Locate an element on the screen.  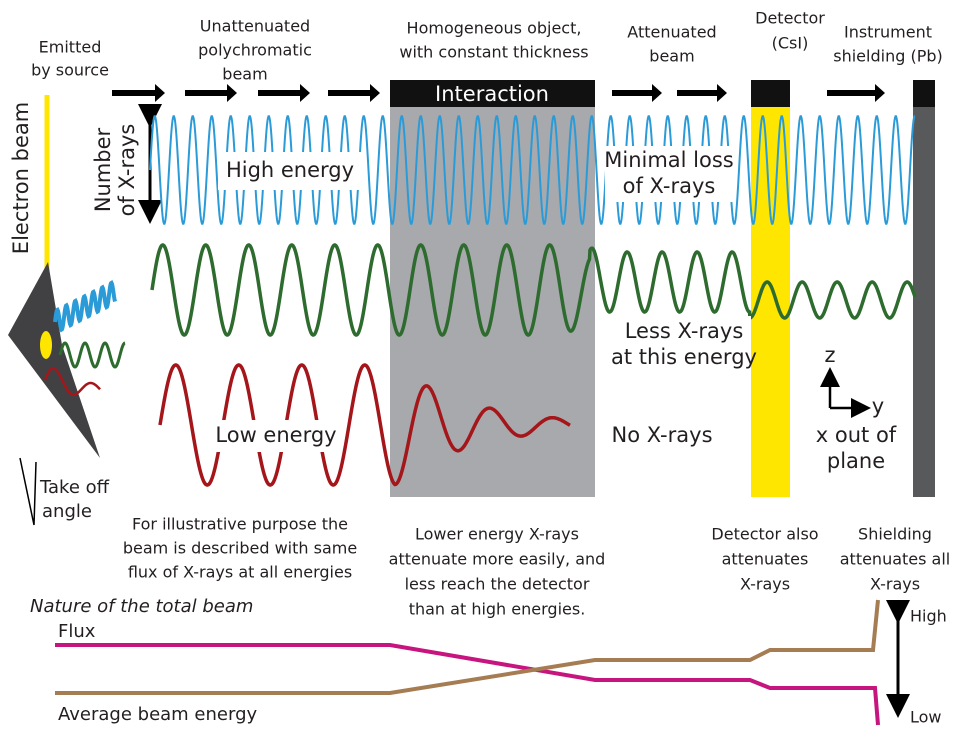
header-label: by source is located at coordinates (70, 70).